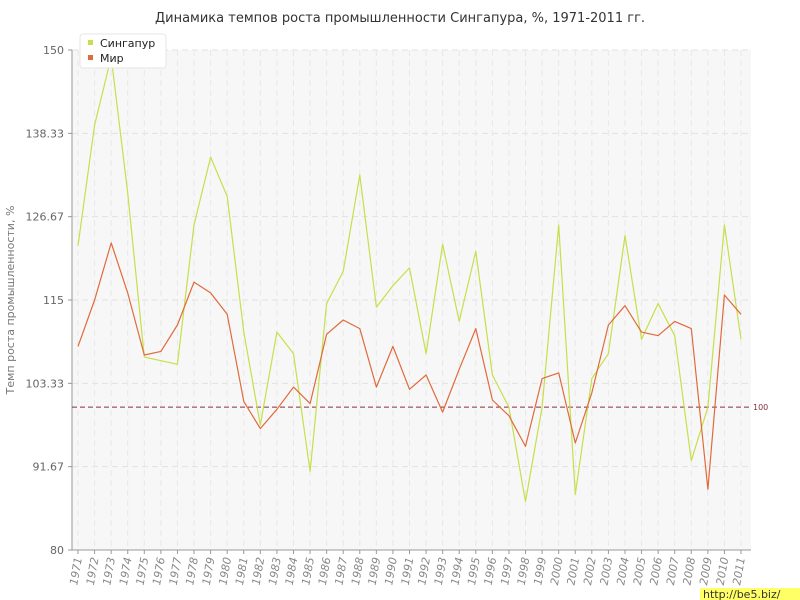 This screenshot has width=800, height=600. What do you see at coordinates (49, 467) in the screenshot?
I see `y-tick-label: 91.67` at bounding box center [49, 467].